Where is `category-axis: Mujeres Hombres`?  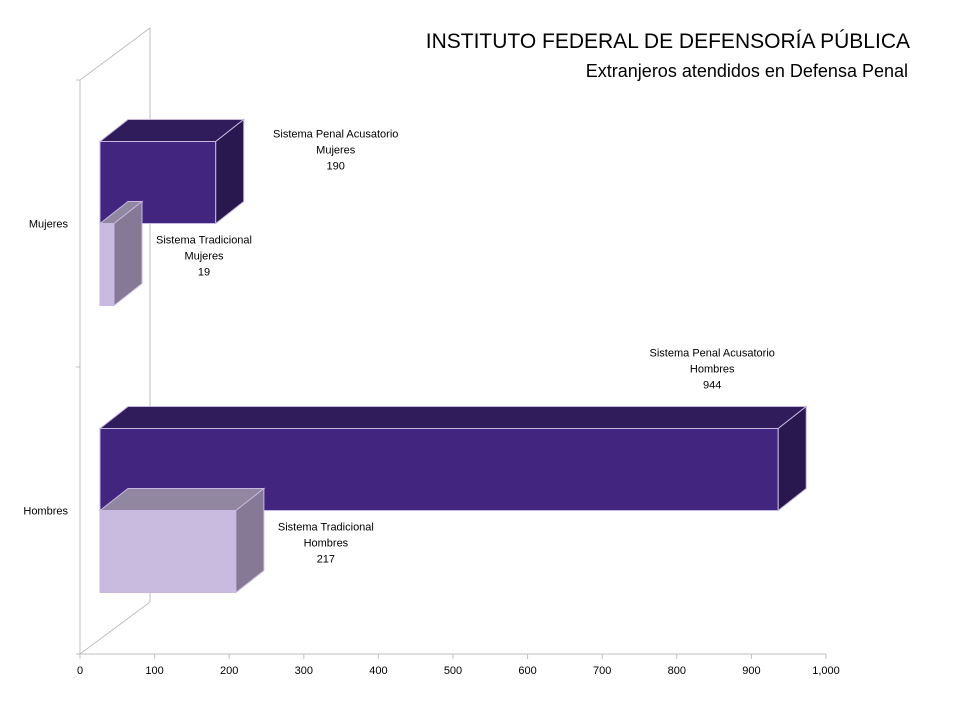
category-axis: Mujeres Hombres is located at coordinates (51, 367).